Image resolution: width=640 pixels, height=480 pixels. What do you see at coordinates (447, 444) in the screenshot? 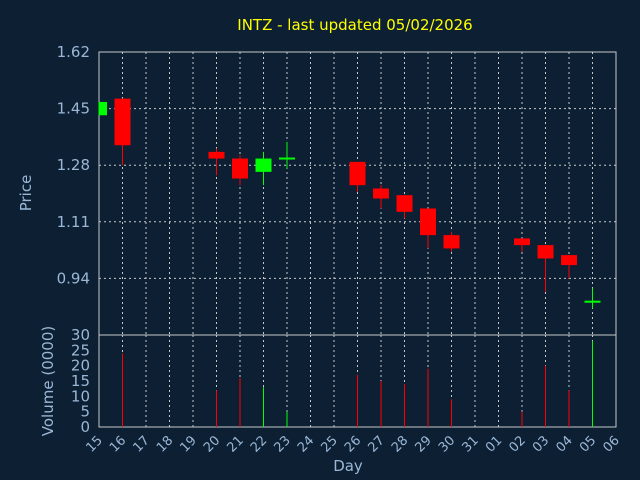
I see `day-tick-label: 30` at bounding box center [447, 444].